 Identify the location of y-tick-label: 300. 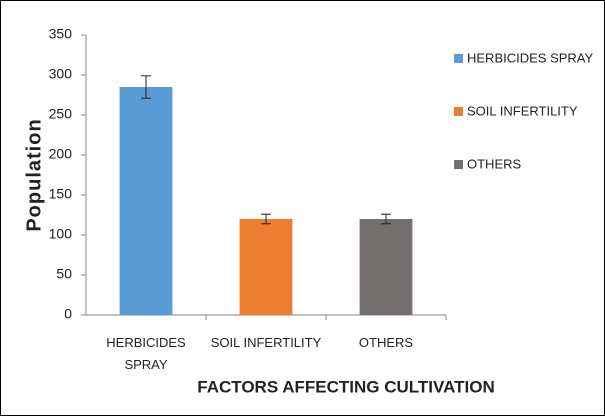
(61, 74).